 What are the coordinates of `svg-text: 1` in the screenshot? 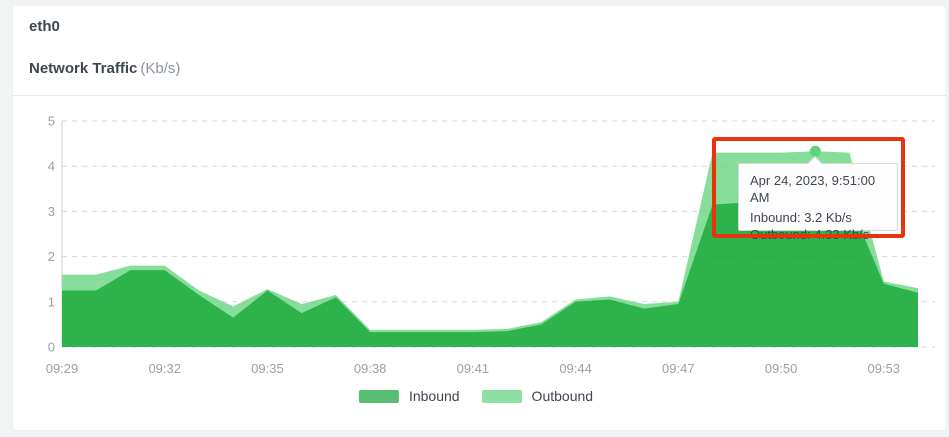 It's located at (51, 301).